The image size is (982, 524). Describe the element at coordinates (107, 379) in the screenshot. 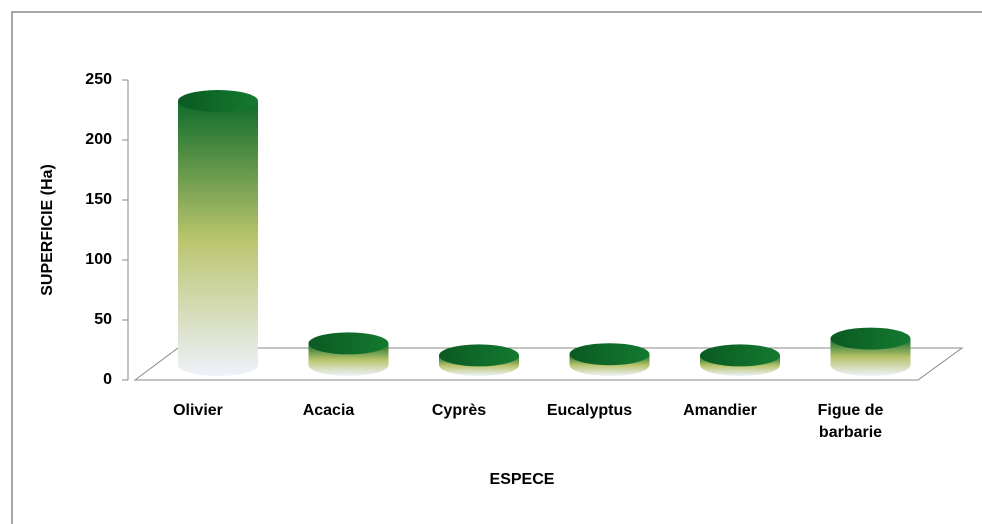

I see `y-tick-label: 0` at that location.